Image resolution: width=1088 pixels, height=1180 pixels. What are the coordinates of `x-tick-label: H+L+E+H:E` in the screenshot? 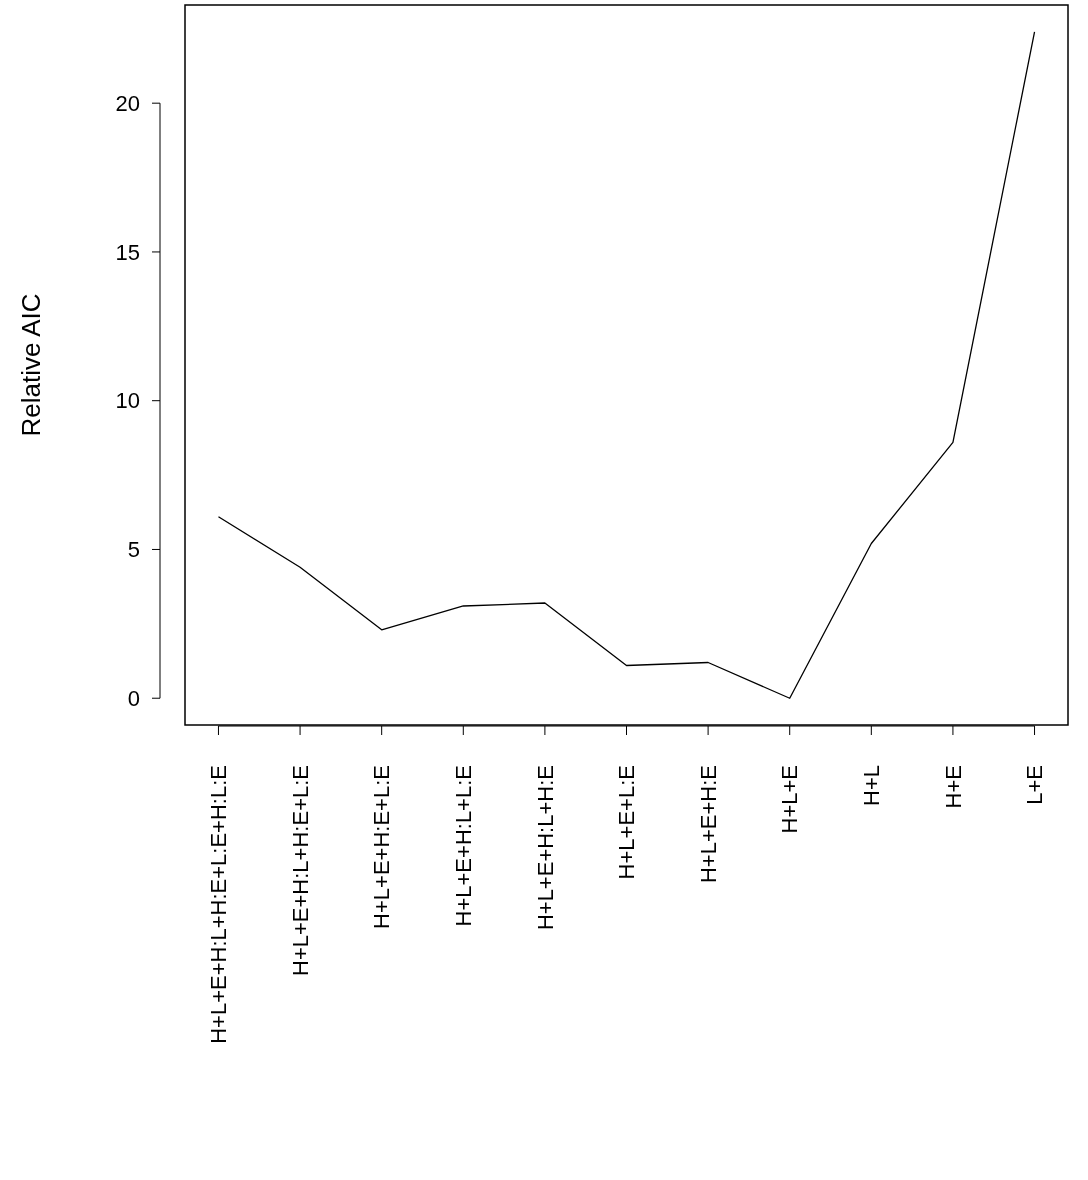 It's located at (708, 824).